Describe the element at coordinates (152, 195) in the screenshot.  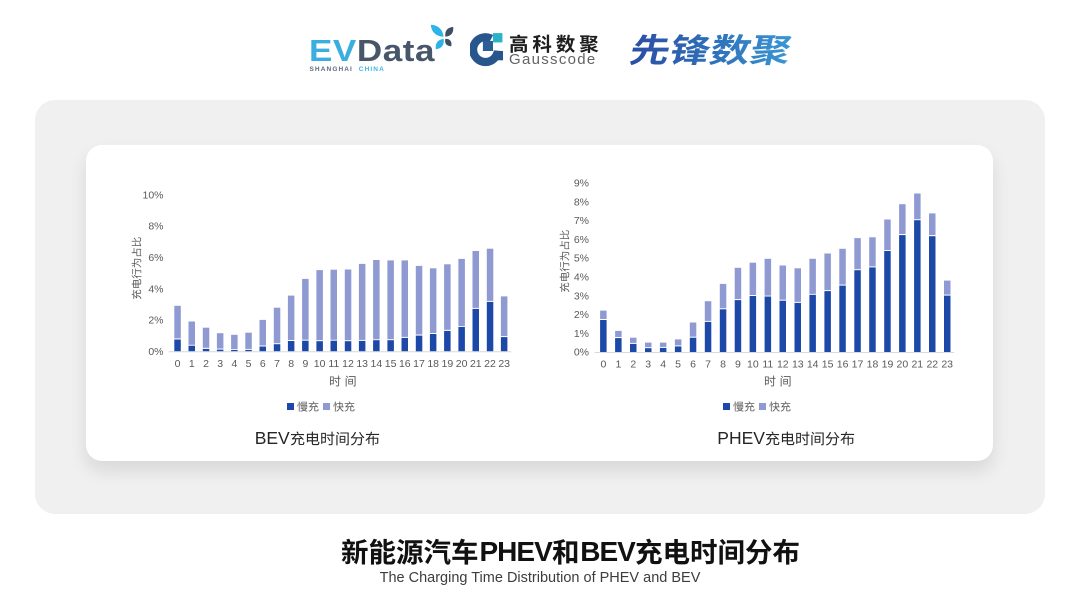
I see `svg-text: 10%` at that location.